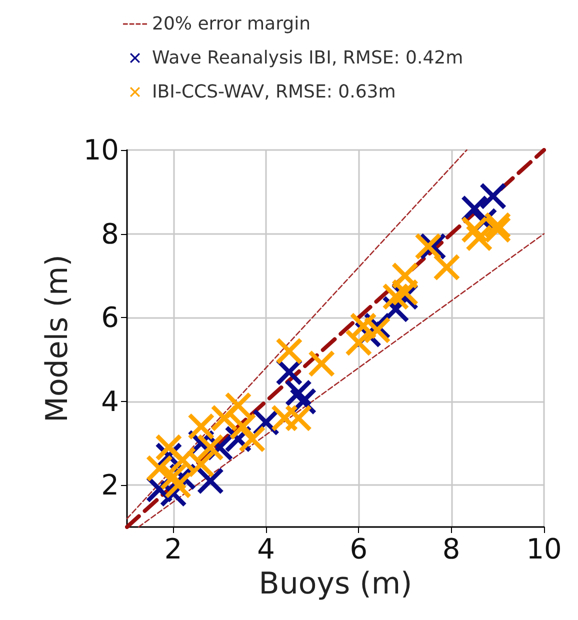  Describe the element at coordinates (110, 401) in the screenshot. I see `y-tick-label: 4` at that location.